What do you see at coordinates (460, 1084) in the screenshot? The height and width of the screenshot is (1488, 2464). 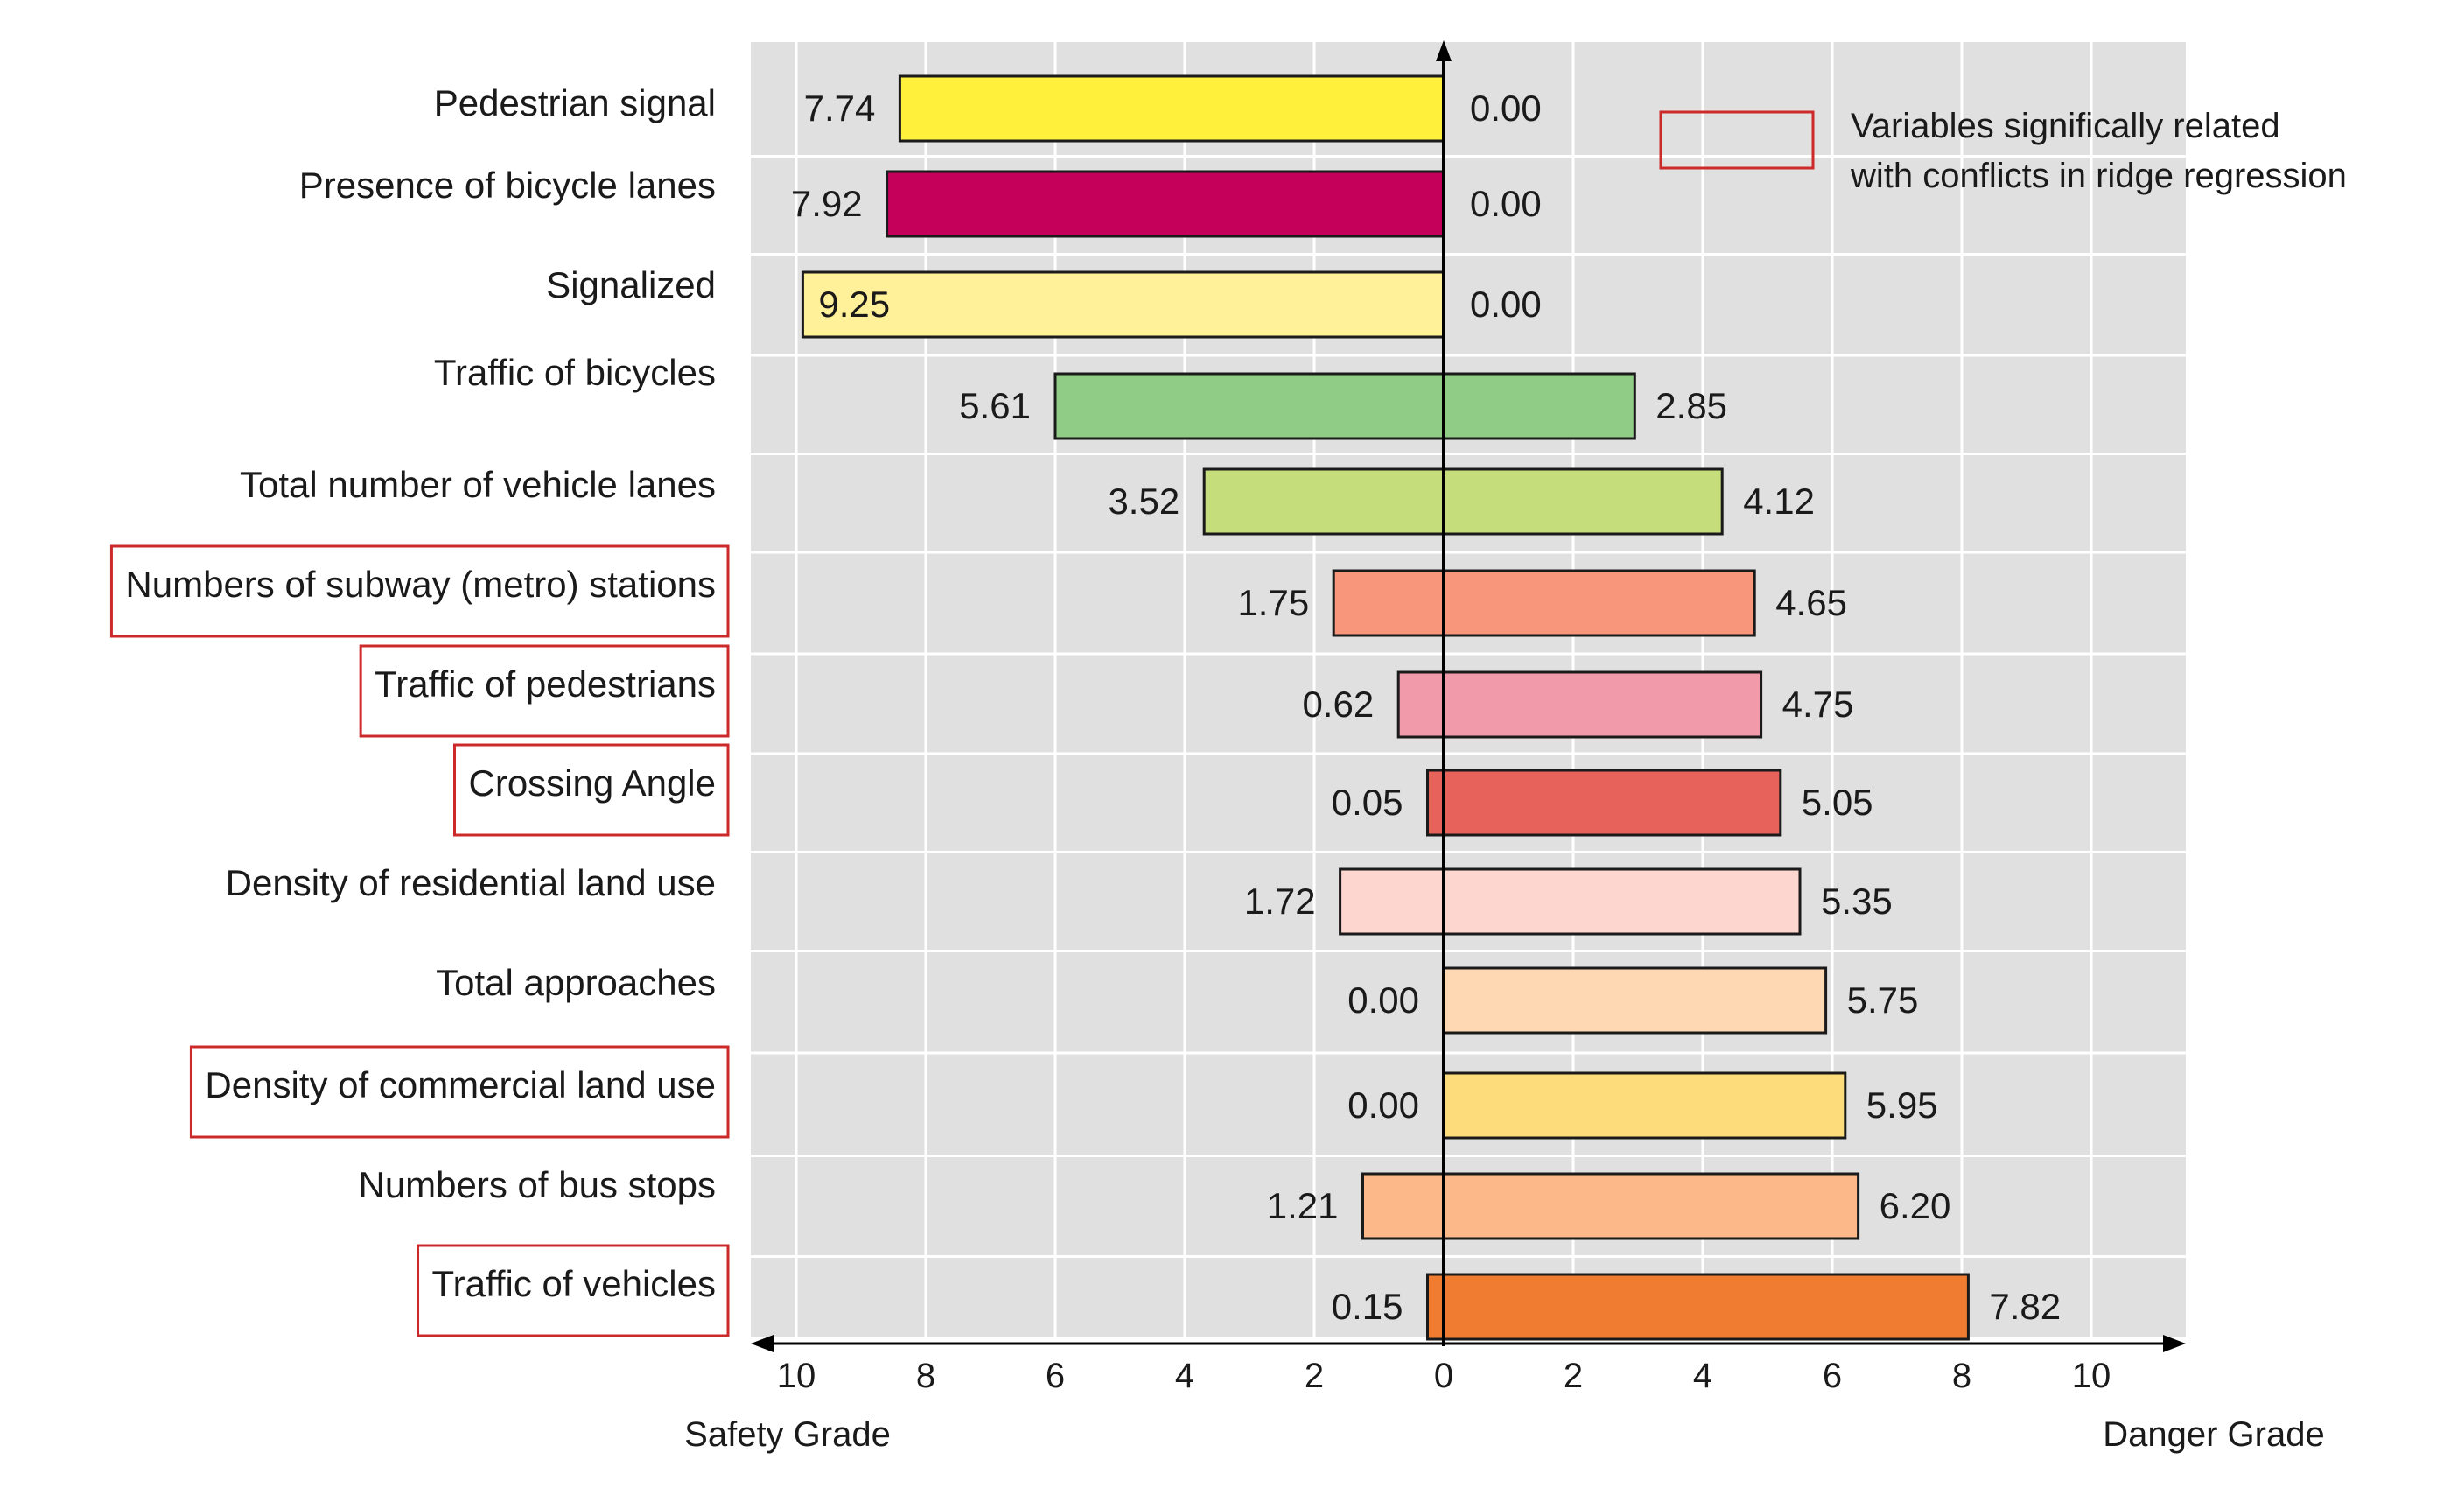 I see `category-label: Density of commercial land use` at bounding box center [460, 1084].